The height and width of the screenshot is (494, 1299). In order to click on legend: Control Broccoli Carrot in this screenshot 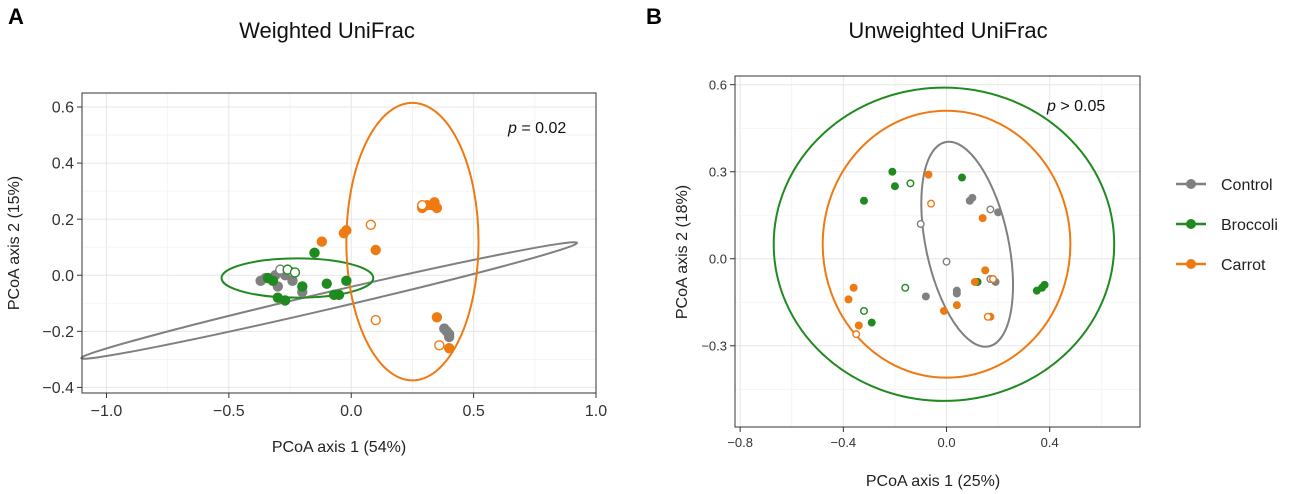, I will do `click(1227, 225)`.